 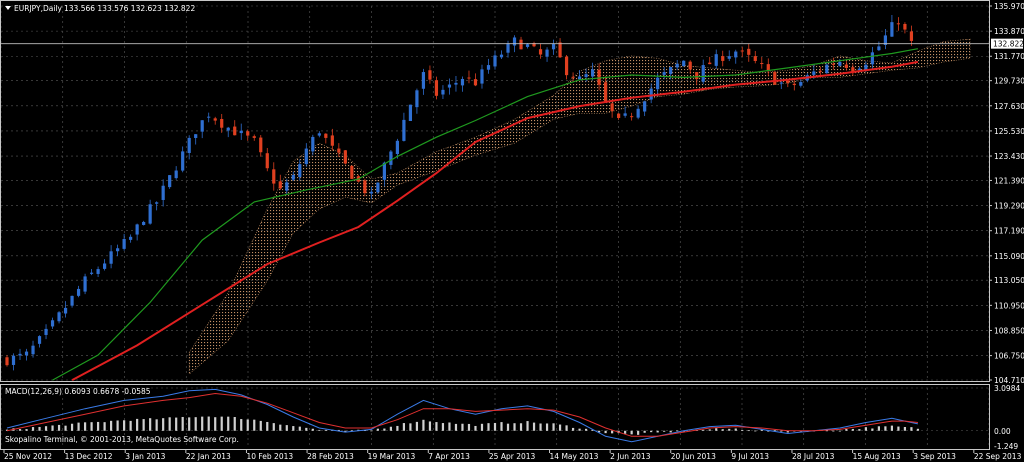 I want to click on price-axis-label: 113.050, so click(x=1009, y=280).